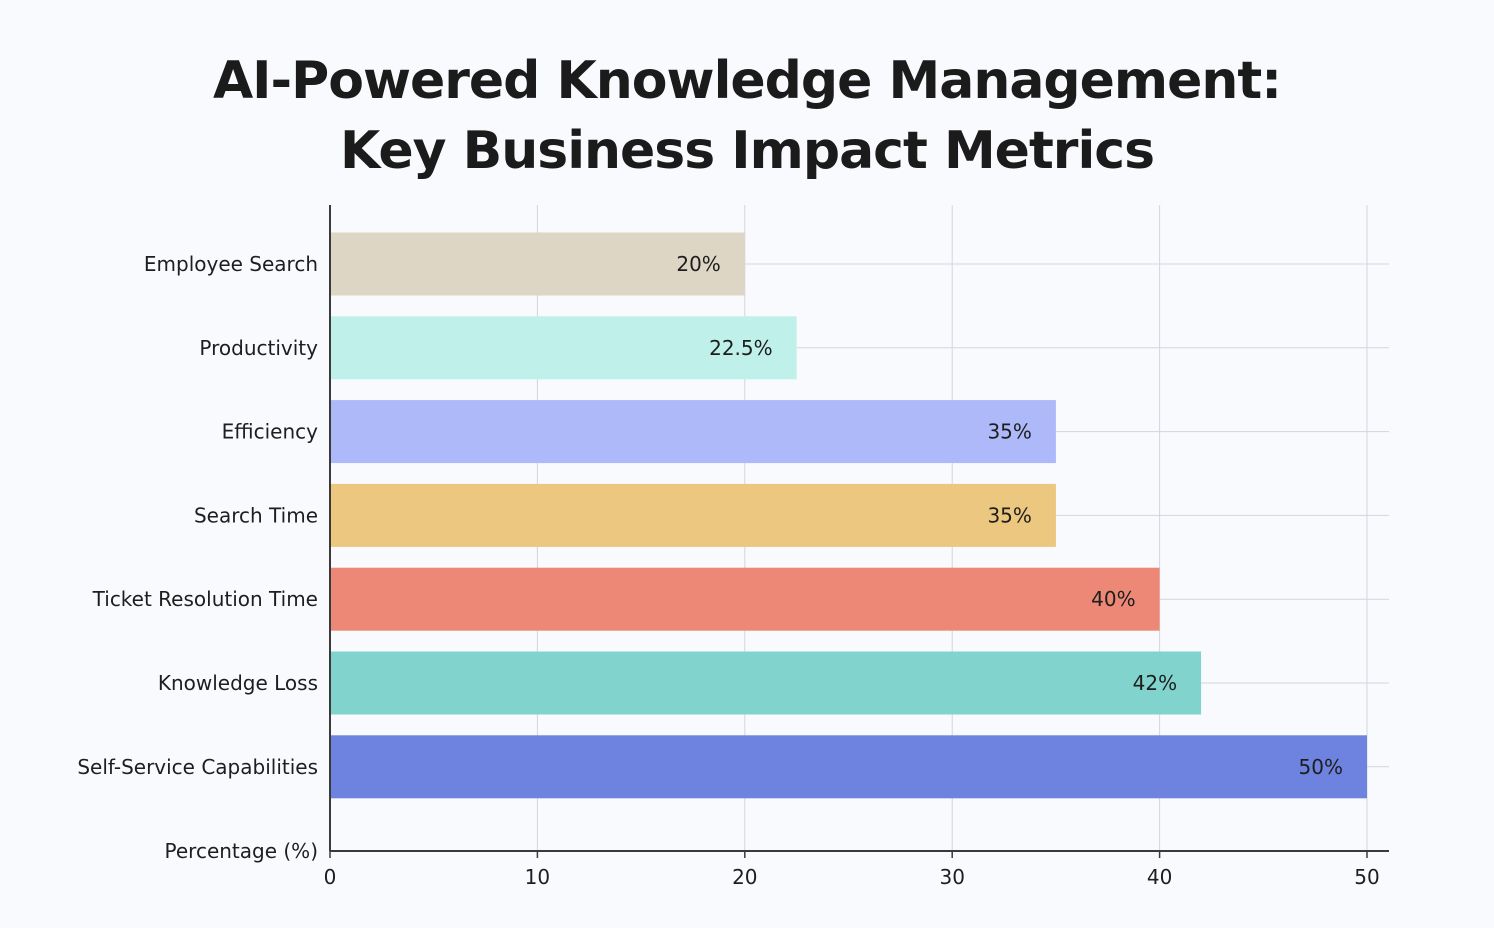 Image resolution: width=1494 pixels, height=928 pixels. What do you see at coordinates (258, 348) in the screenshot?
I see `category-label: Productivity` at bounding box center [258, 348].